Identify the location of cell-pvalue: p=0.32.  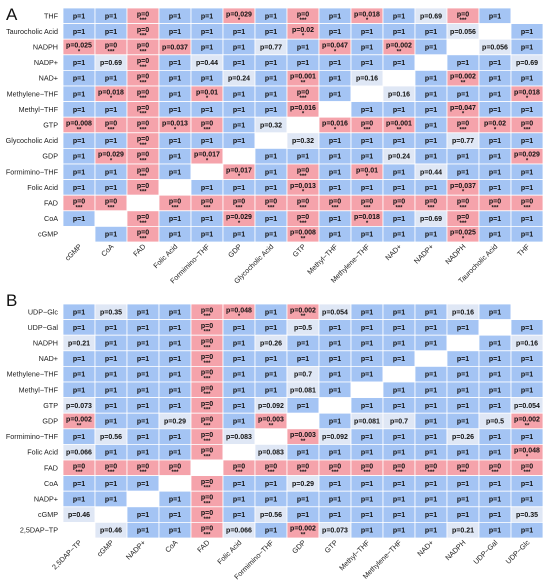
(271, 126).